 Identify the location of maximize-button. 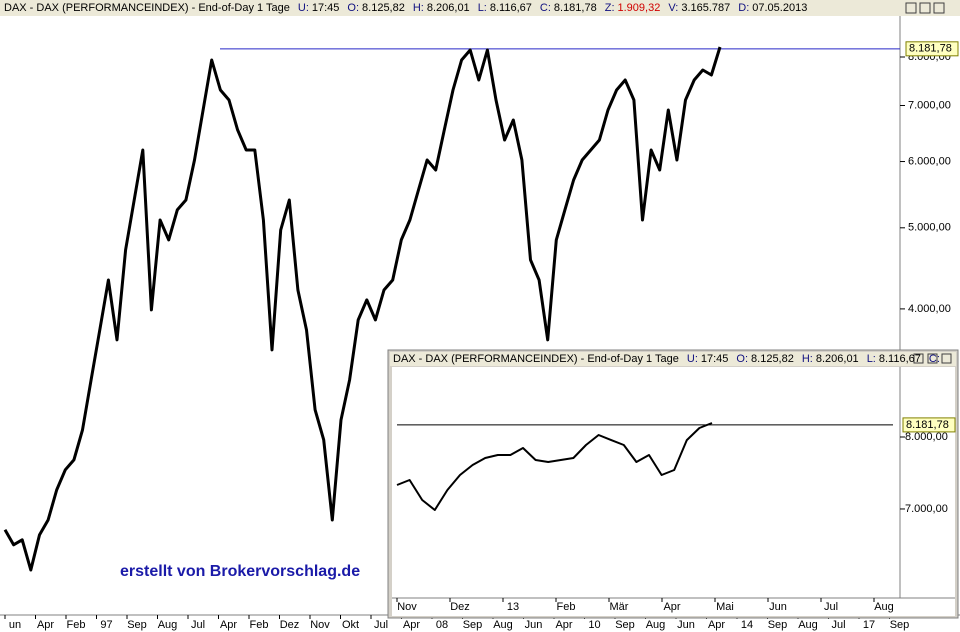
(925, 8).